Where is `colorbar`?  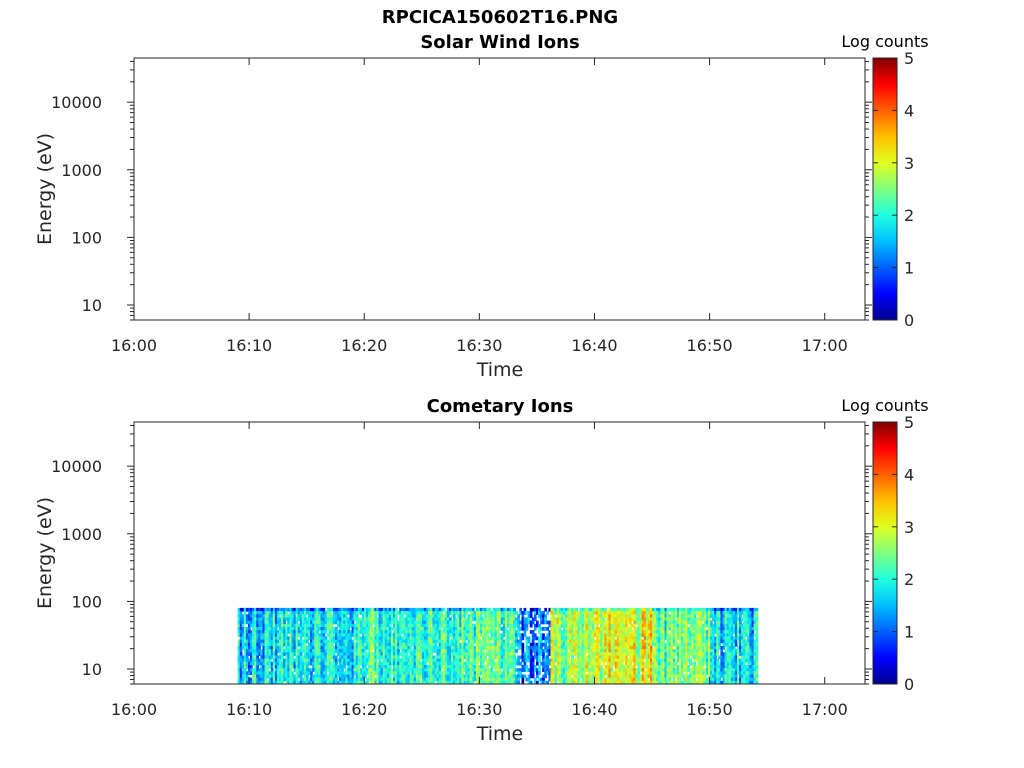 colorbar is located at coordinates (885, 189).